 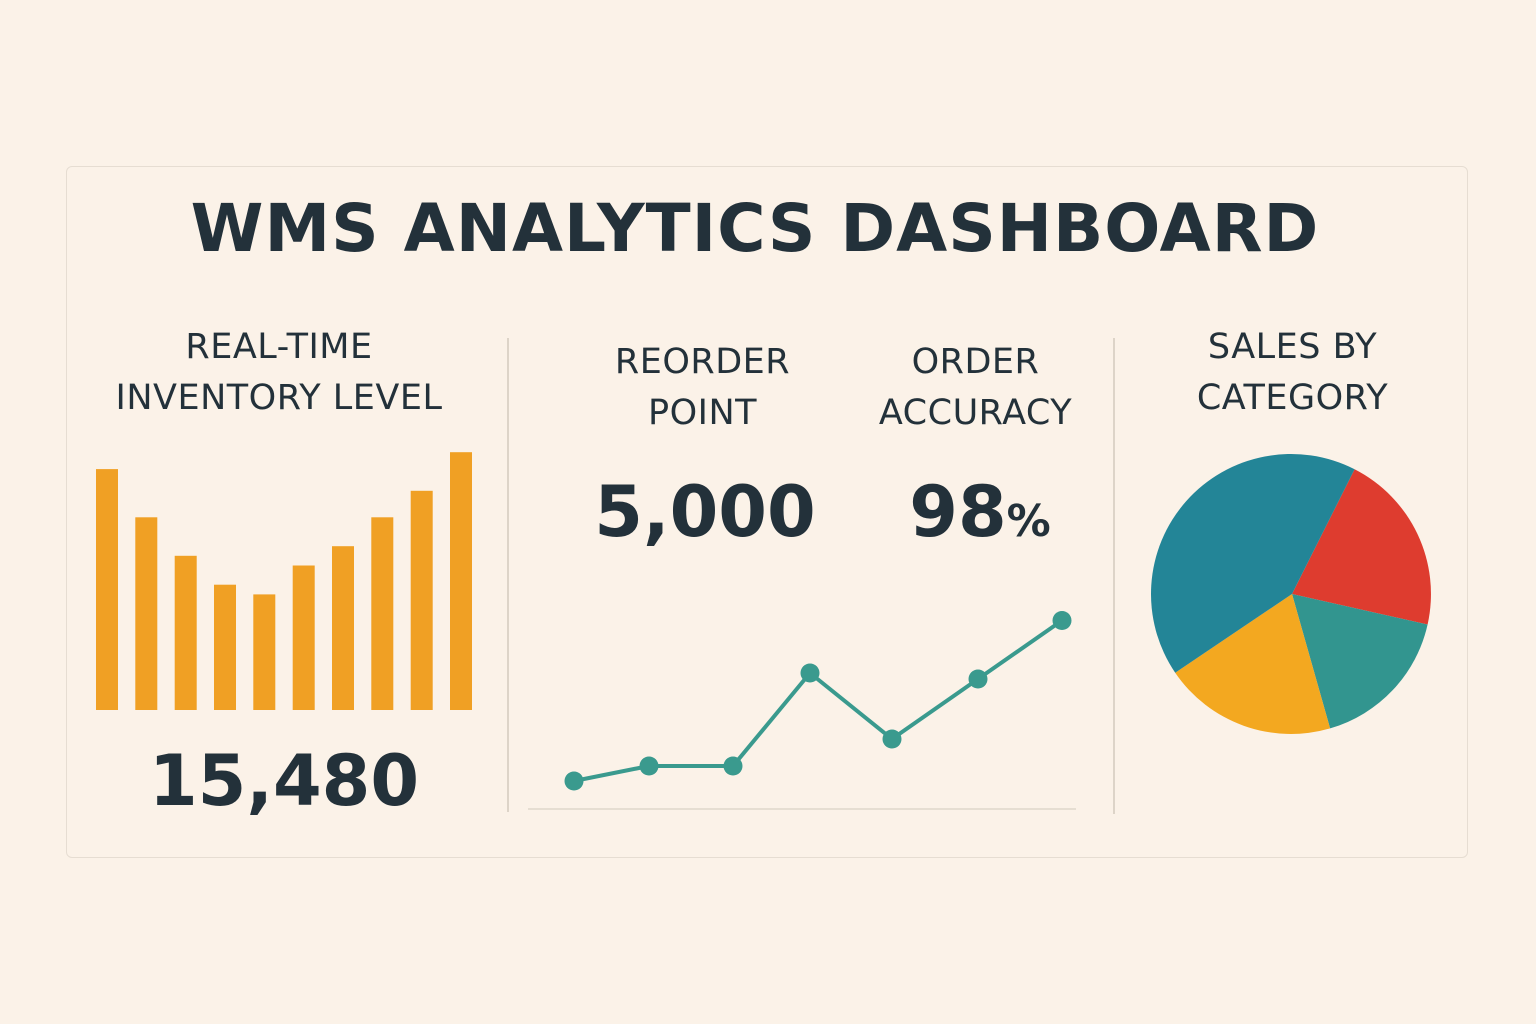 I want to click on sales-by-category-label: SALES BY CATEGORY, so click(x=1292, y=372).